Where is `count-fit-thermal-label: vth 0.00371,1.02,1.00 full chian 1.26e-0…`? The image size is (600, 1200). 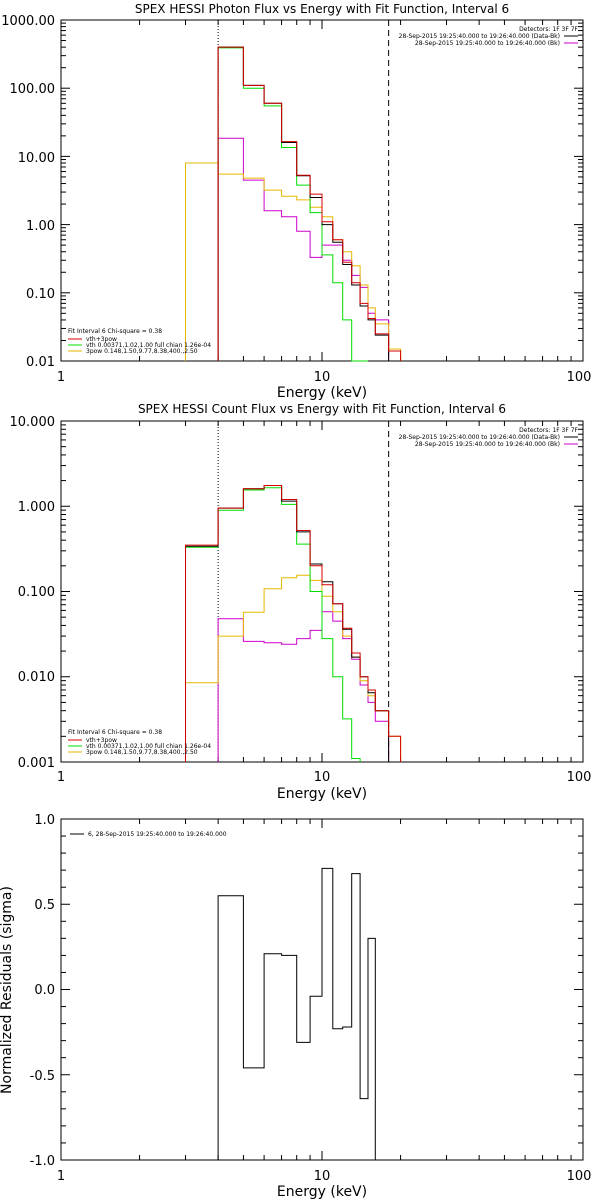
count-fit-thermal-label: vth 0.00371,1.02,1.00 full chian 1.26e-0… is located at coordinates (148, 746).